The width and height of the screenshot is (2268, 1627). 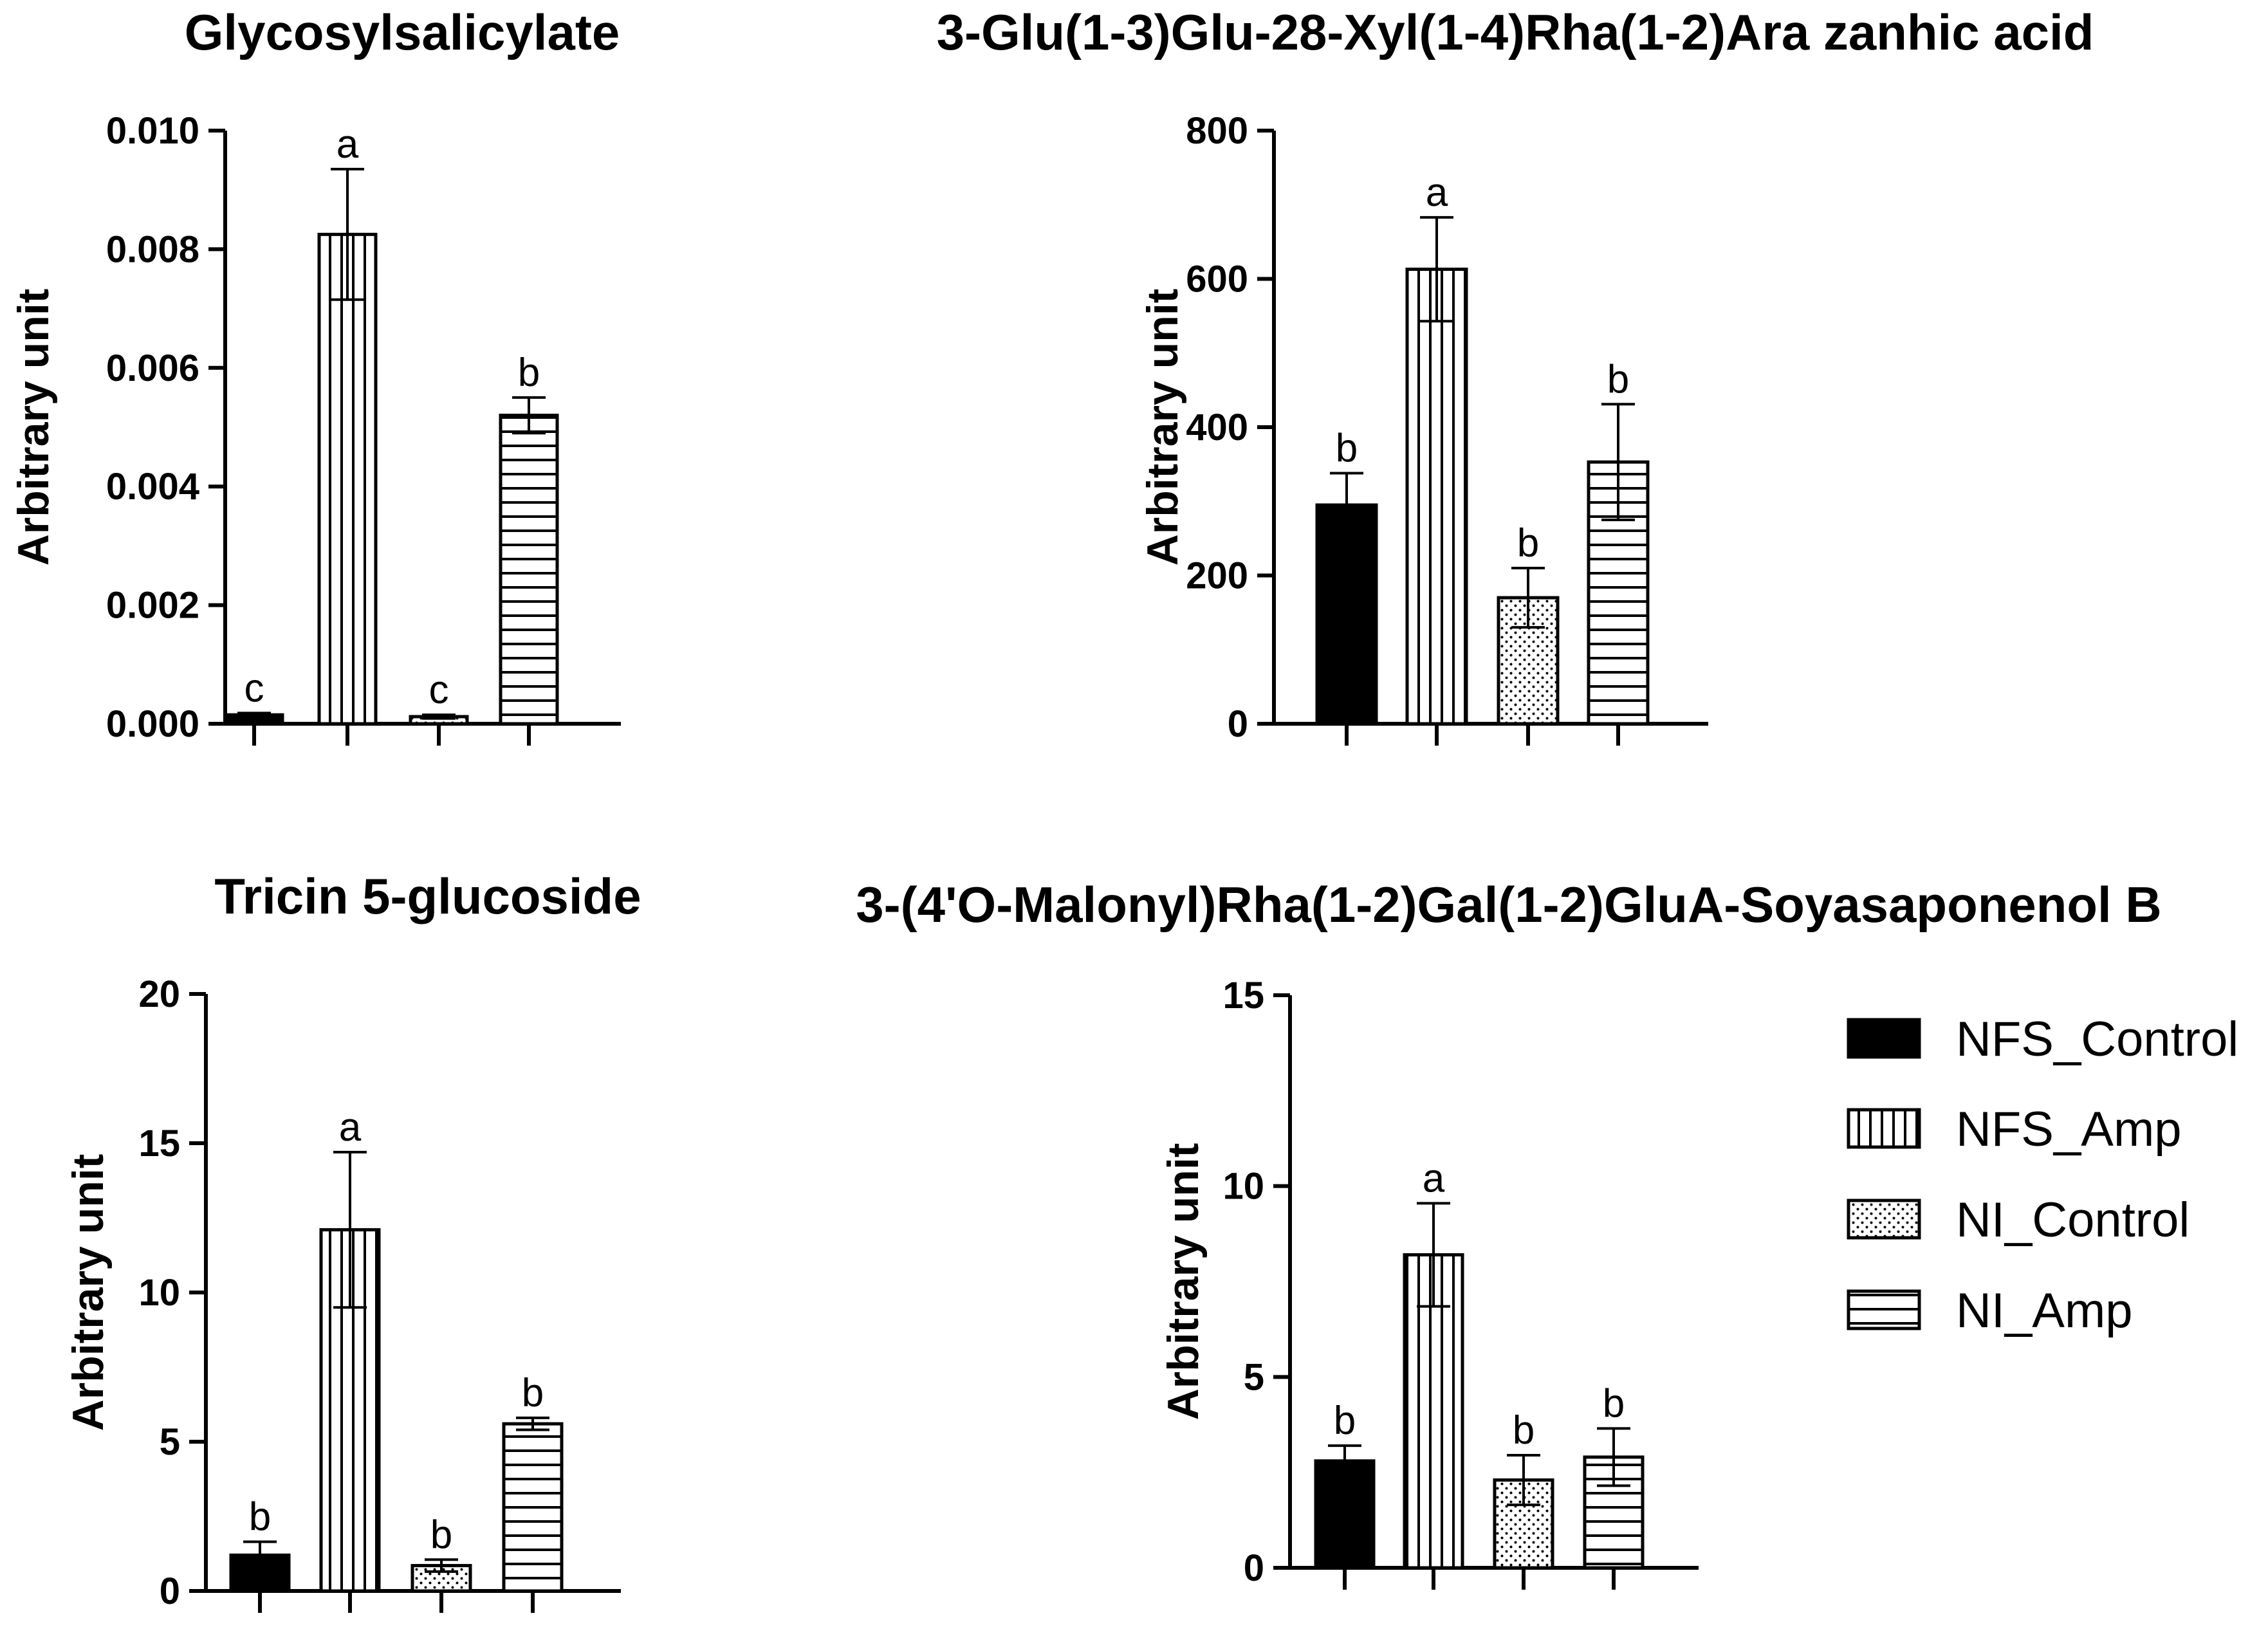 I want to click on y-tick-label: 0.000, so click(x=152, y=724).